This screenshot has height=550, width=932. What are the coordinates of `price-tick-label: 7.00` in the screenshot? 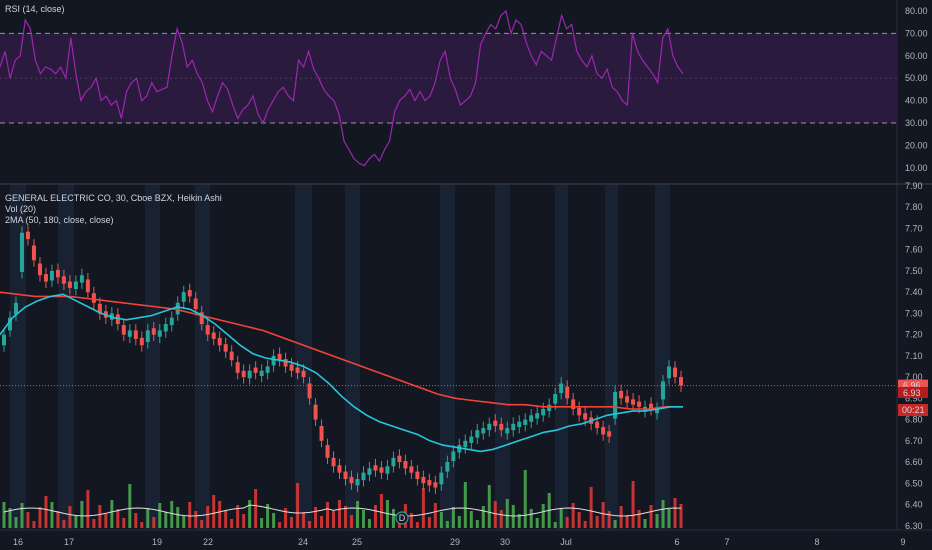 It's located at (914, 377).